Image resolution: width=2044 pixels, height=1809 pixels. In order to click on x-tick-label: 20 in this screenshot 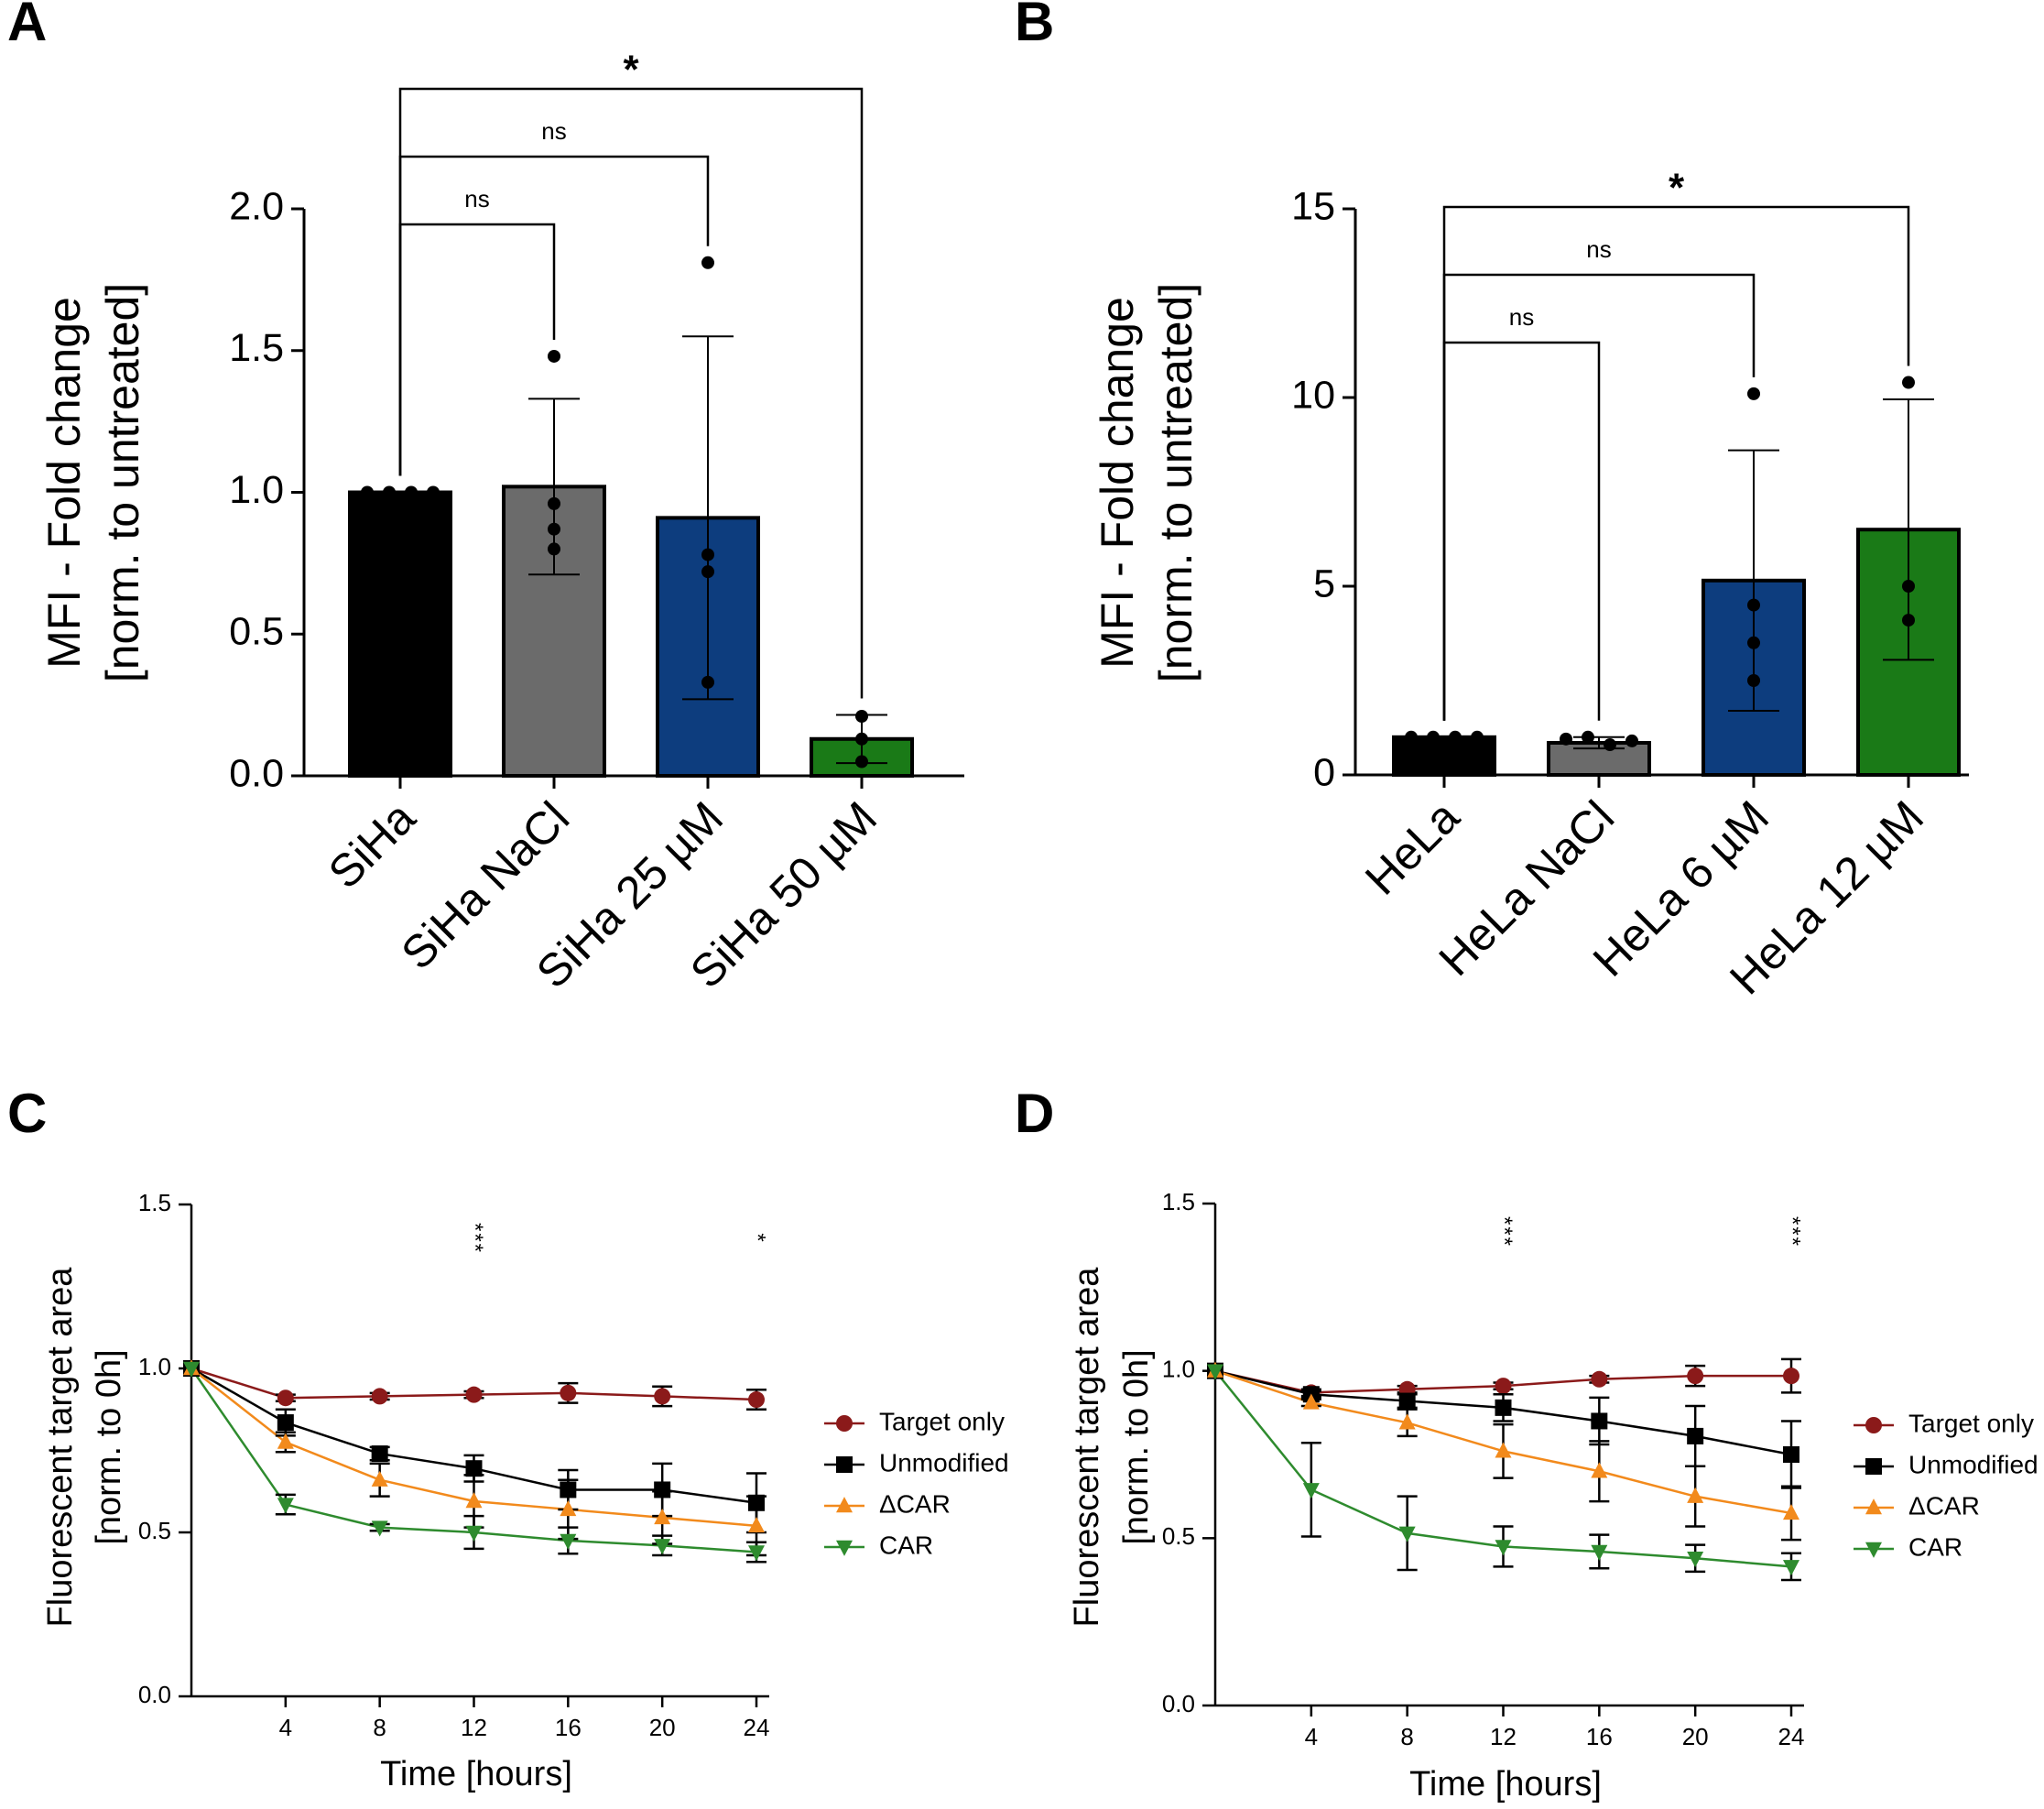, I will do `click(1696, 1737)`.